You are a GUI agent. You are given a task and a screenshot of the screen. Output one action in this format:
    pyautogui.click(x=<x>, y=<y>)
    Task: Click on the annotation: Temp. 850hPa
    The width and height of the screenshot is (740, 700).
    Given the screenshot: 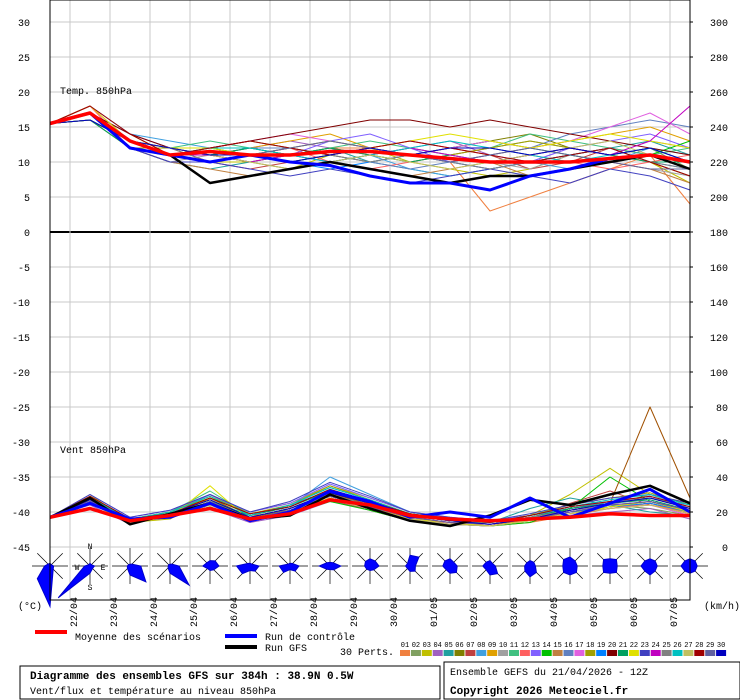 What is the action you would take?
    pyautogui.click(x=96, y=92)
    